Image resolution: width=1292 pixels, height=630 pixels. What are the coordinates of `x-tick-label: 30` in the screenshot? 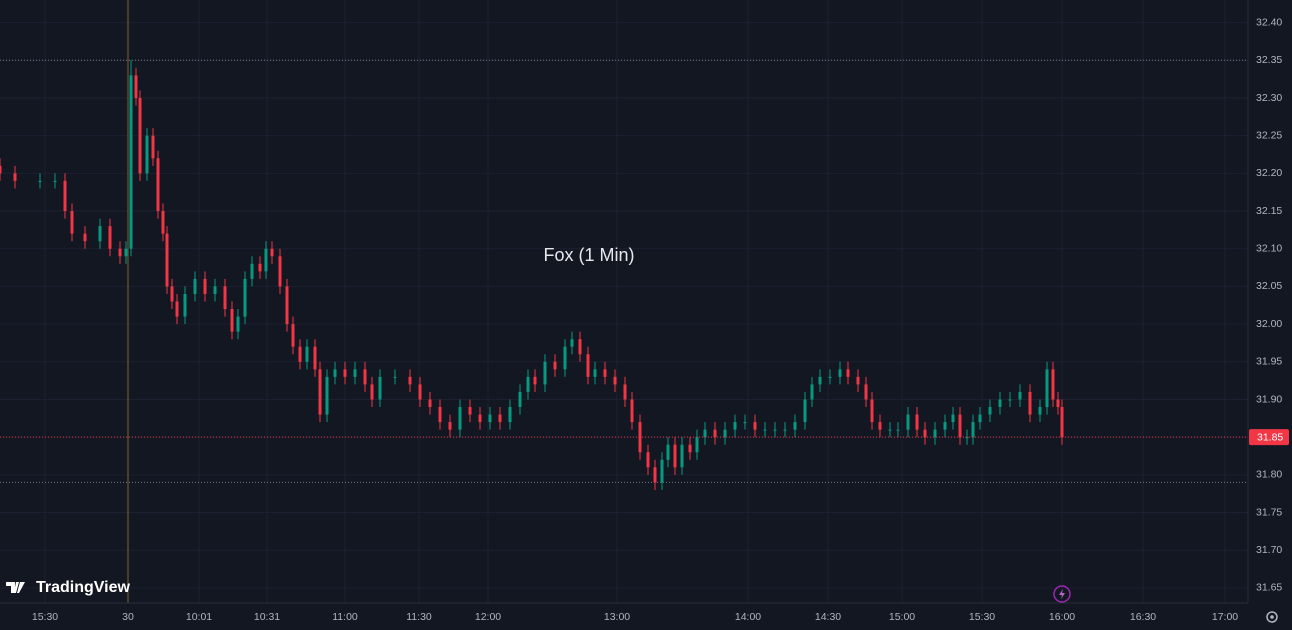 It's located at (128, 617).